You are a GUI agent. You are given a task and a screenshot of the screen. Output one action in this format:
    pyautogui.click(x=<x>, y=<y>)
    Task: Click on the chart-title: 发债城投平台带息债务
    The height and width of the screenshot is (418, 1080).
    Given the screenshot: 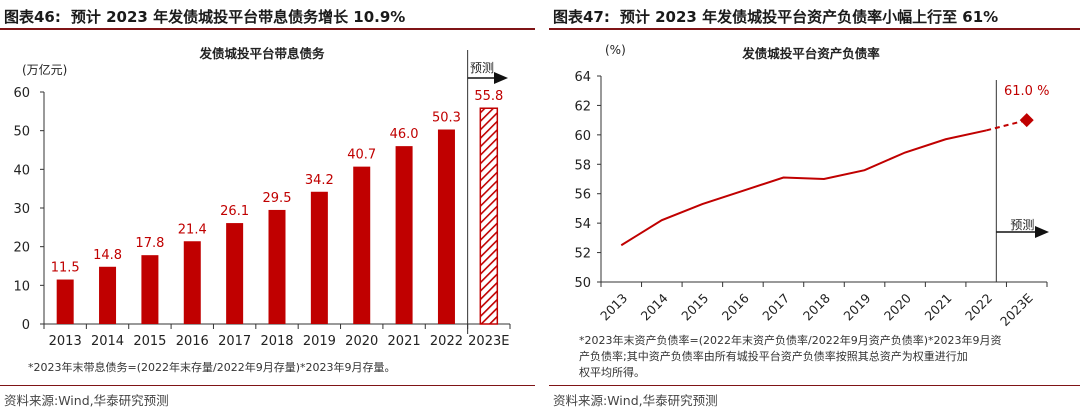 What is the action you would take?
    pyautogui.click(x=261, y=53)
    